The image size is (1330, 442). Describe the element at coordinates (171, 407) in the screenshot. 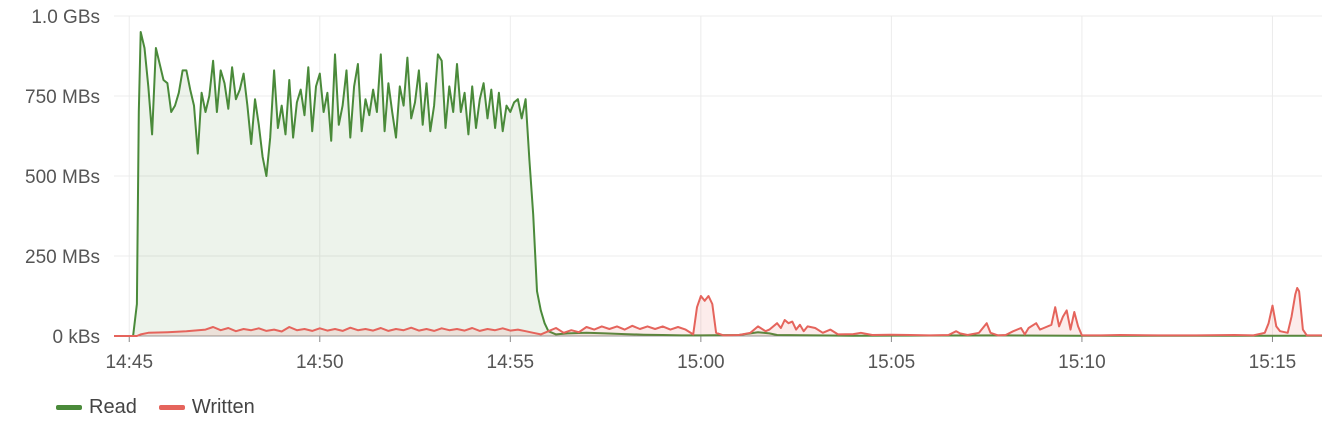

I see `legend-swatch-written` at that location.